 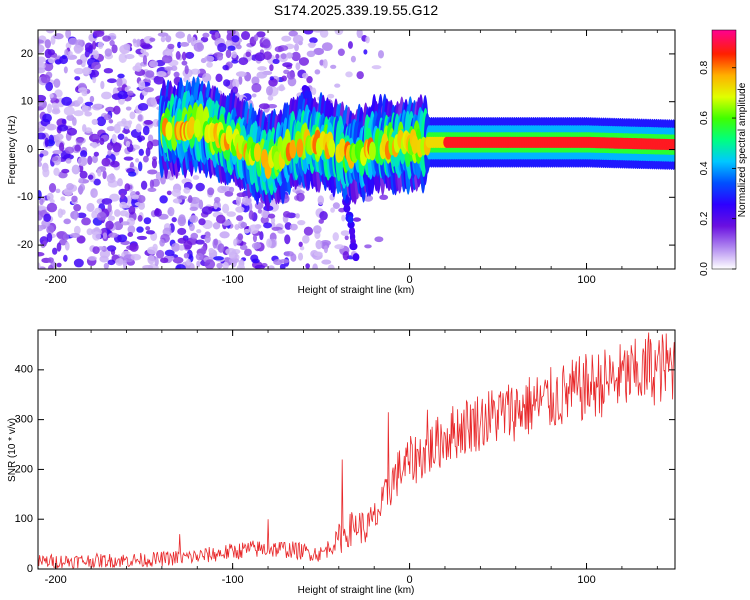 I want to click on colorbar-ticks: 0.0 0.2 0.4 0.6 0.8, so click(x=717, y=168).